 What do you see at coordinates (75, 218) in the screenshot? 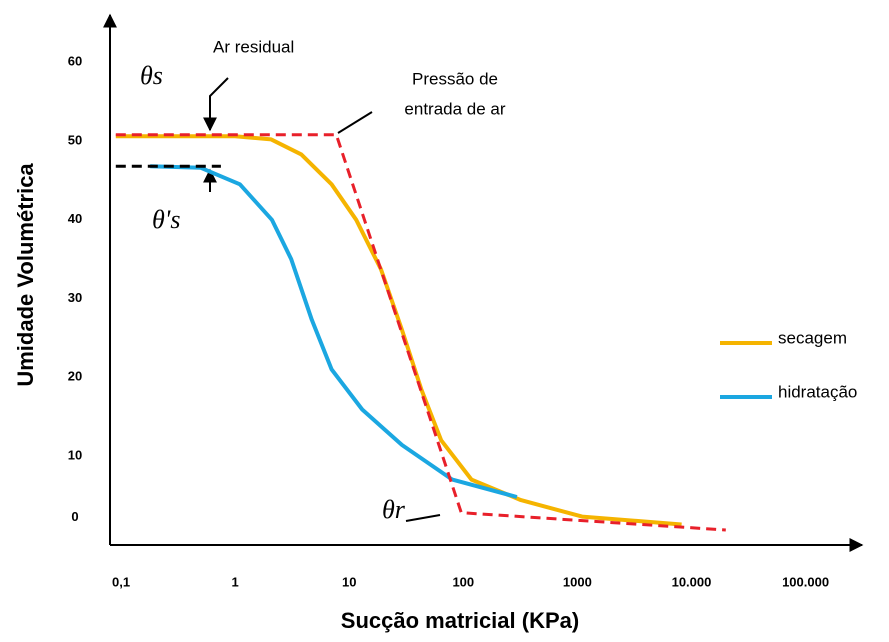
I see `y-tick-label: 40` at bounding box center [75, 218].